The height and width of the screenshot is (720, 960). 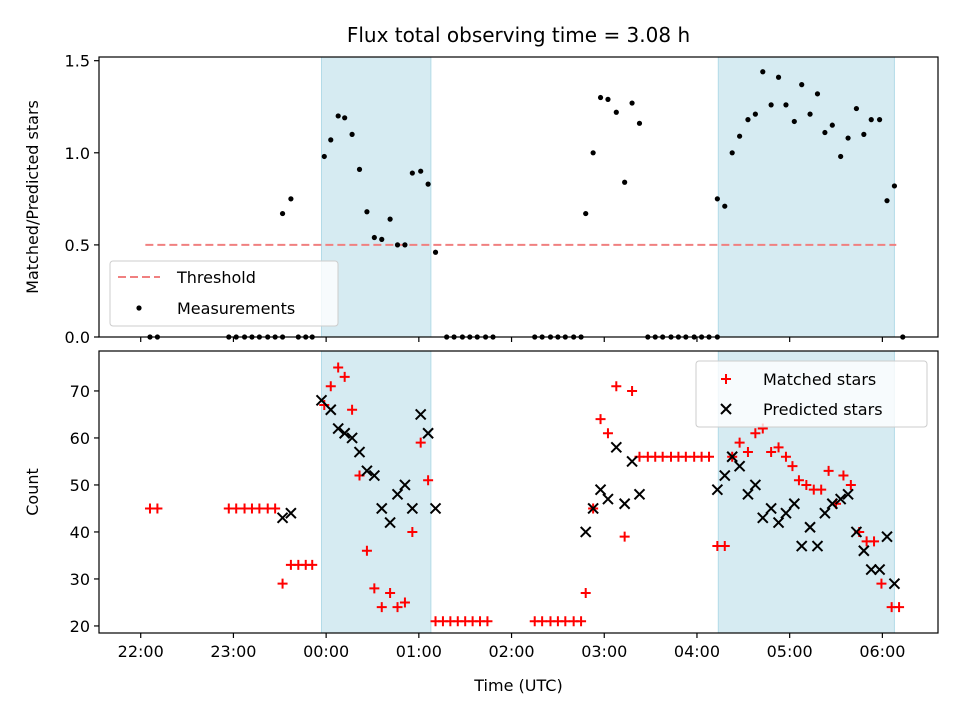 I want to click on x-tick-label: 01:00, so click(x=419, y=651).